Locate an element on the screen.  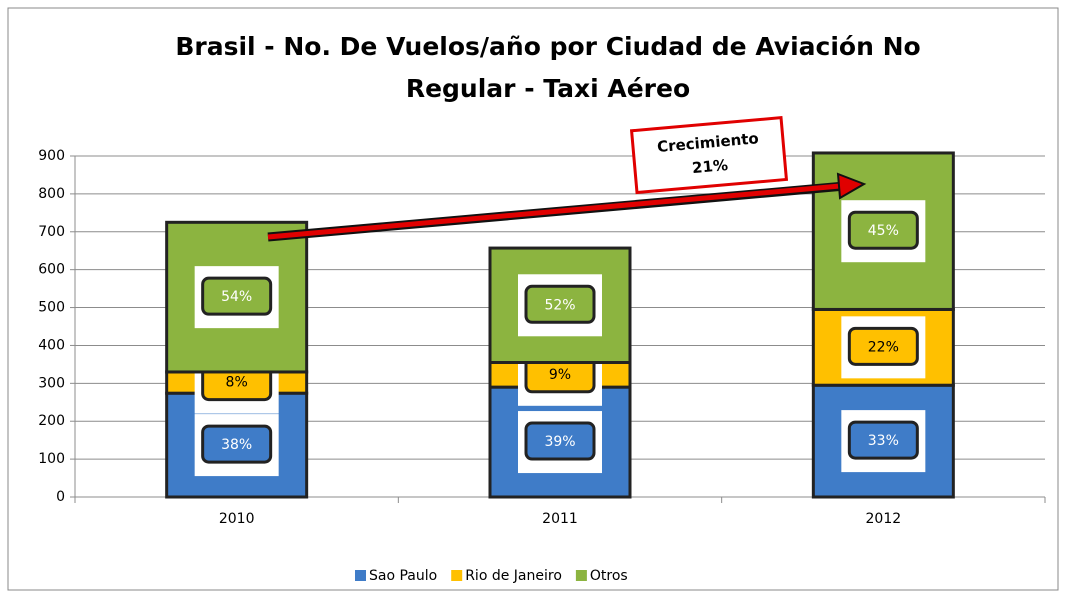
data-label: 54% is located at coordinates (236, 297).